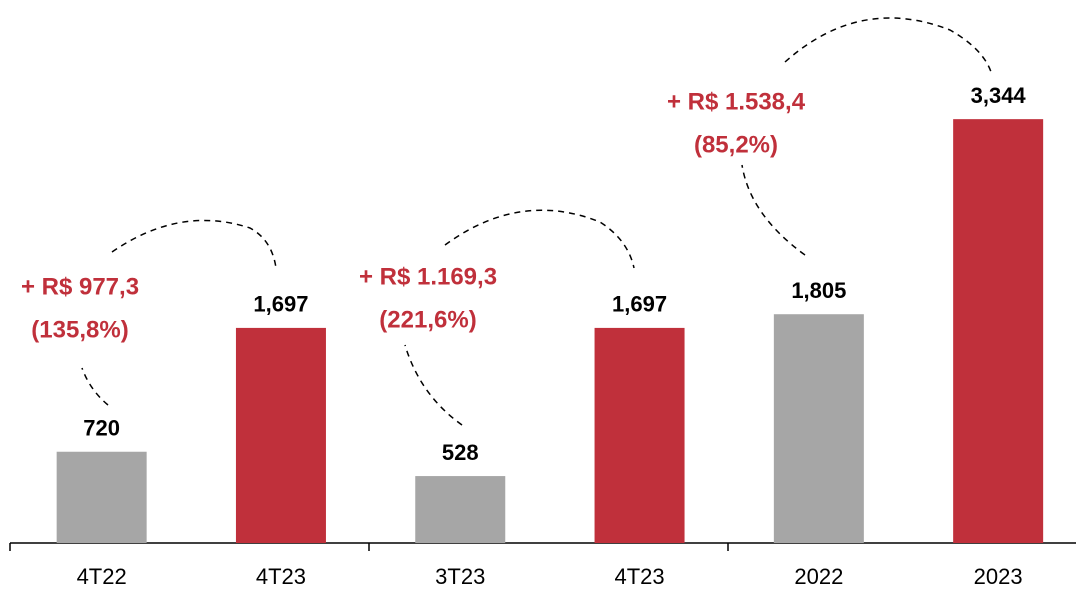 The image size is (1076, 589). Describe the element at coordinates (428, 276) in the screenshot. I see `annotation: + R$ 1.169,3` at that location.